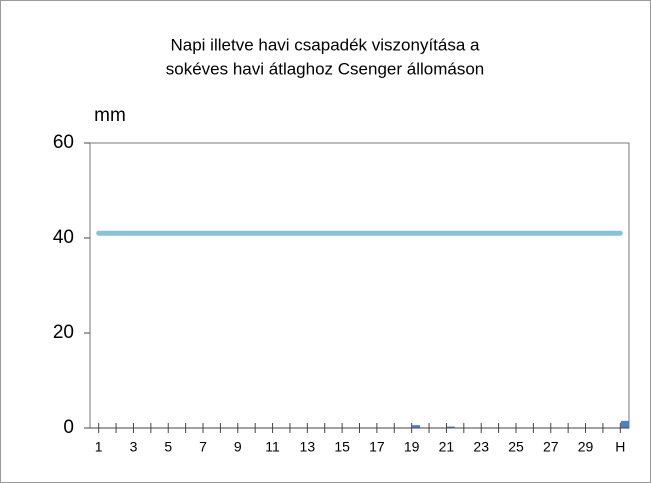 The height and width of the screenshot is (483, 651). I want to click on y-tick-label: 0, so click(68, 427).